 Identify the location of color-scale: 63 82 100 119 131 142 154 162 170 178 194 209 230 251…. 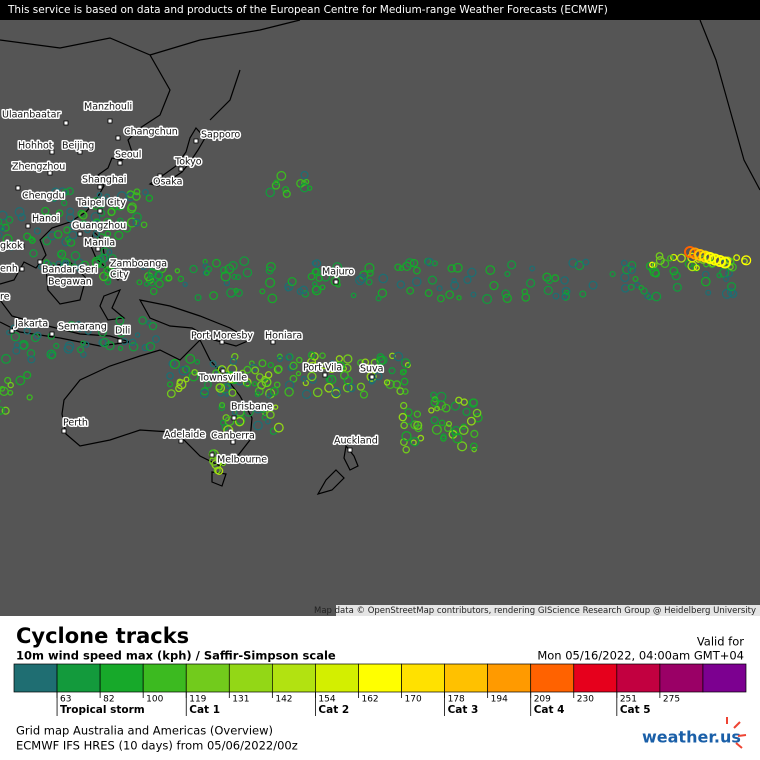
(380, 689).